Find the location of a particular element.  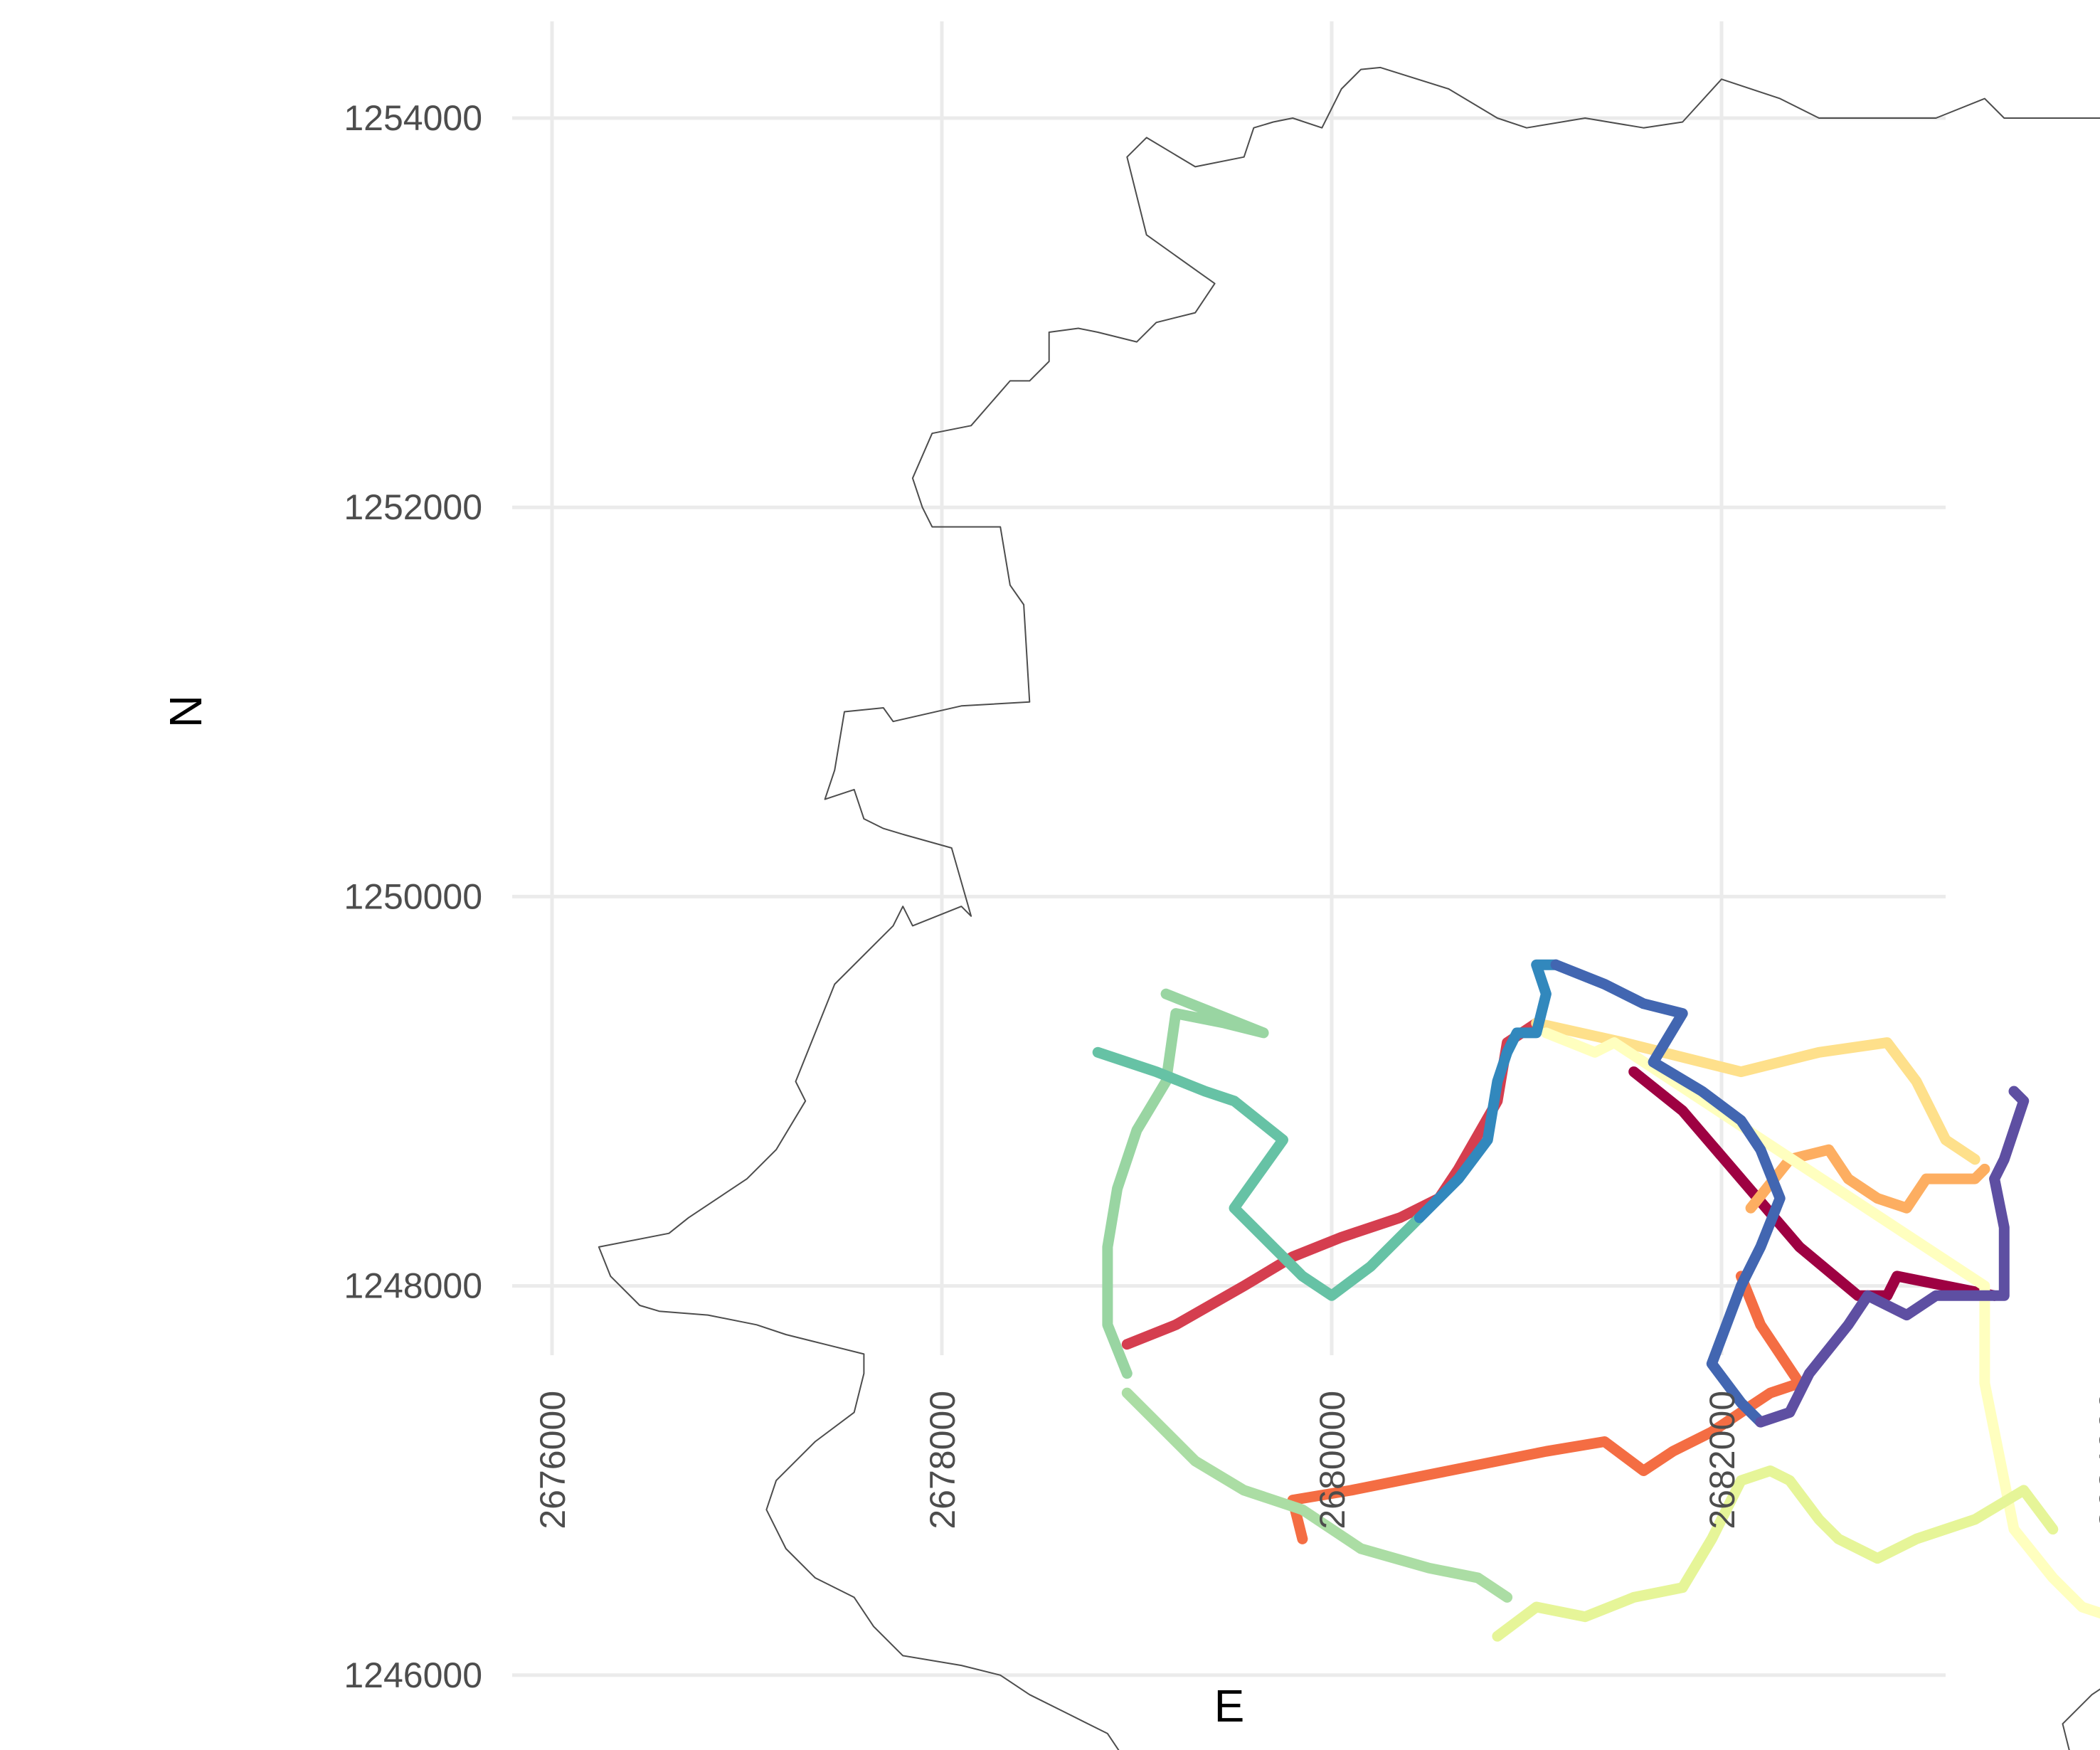

y-tick-label: 1254000 is located at coordinates (413, 118).